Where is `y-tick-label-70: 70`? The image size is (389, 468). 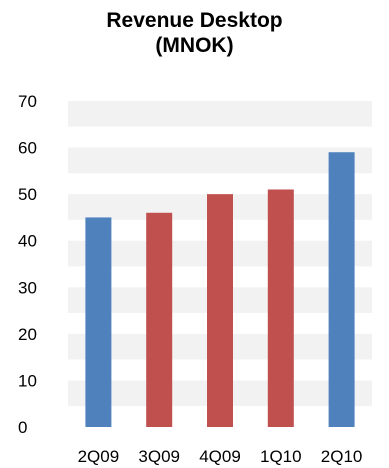
y-tick-label-70: 70 is located at coordinates (27, 101).